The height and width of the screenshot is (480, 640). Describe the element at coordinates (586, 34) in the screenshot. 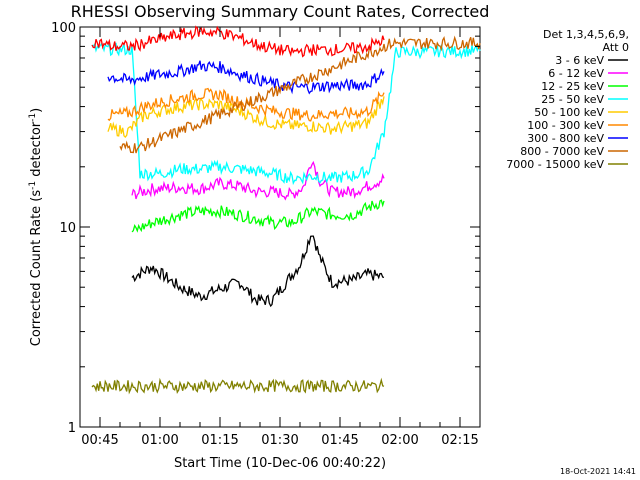

I see `legend-header-line1: Det 1,3,4,5,6,9,` at that location.